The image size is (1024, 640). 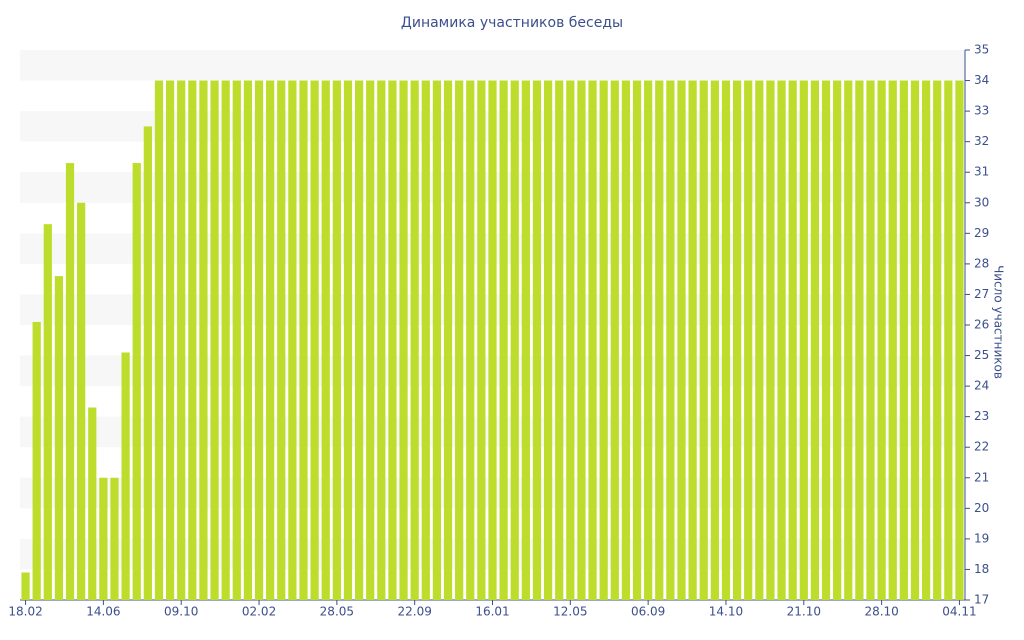 What do you see at coordinates (881, 612) in the screenshot?
I see `x-tick-label: 28.10` at bounding box center [881, 612].